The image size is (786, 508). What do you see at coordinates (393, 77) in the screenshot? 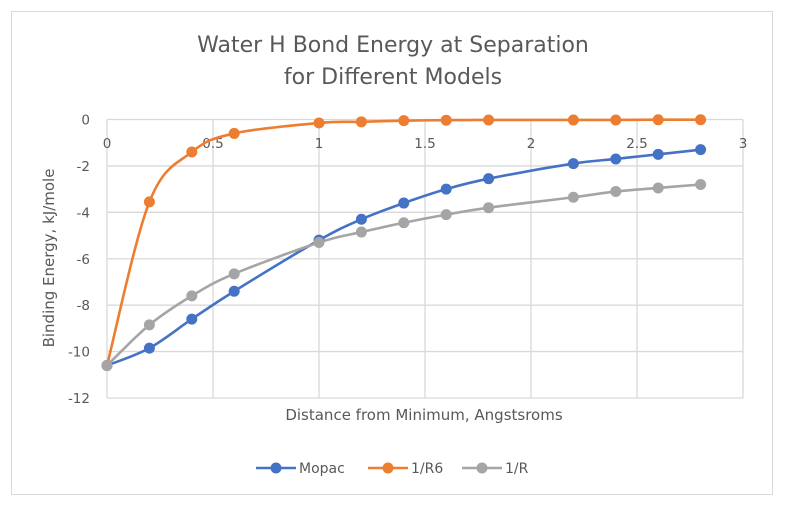
I see `chart-title-line2: for Different Models` at bounding box center [393, 77].